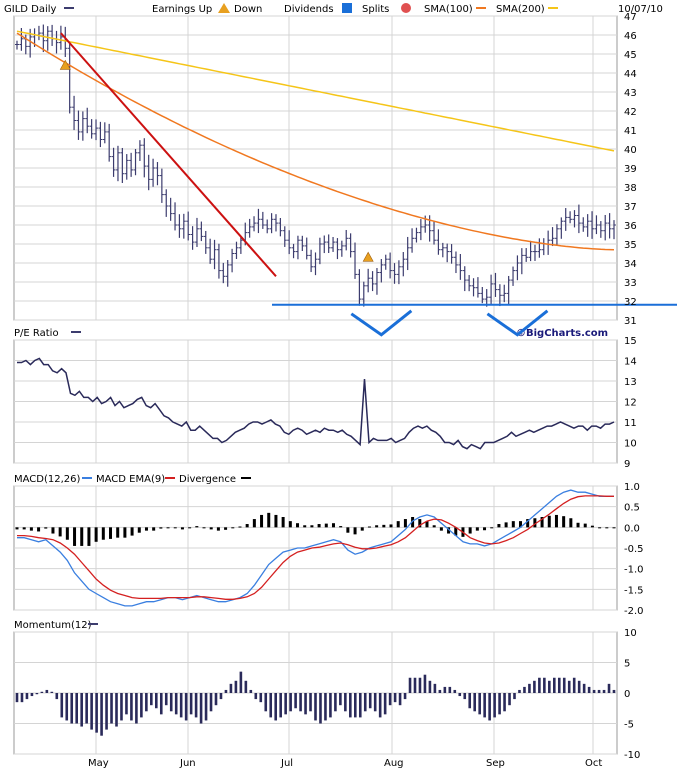  What do you see at coordinates (30, 9) in the screenshot?
I see `symbol-label: GILD Daily` at bounding box center [30, 9].